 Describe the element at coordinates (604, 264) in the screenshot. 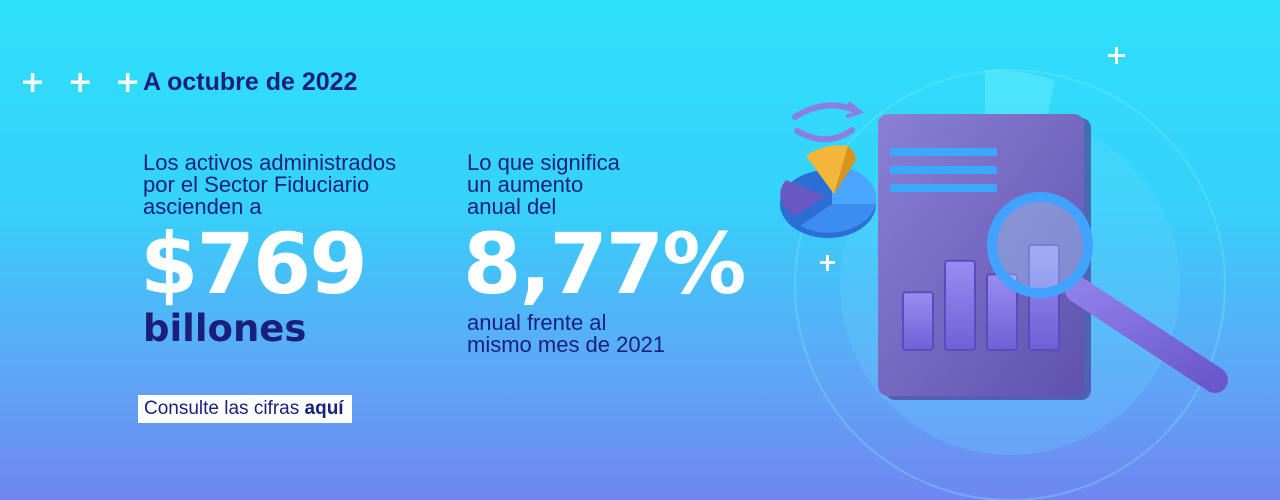

I see `growth-percent: 8,77%` at that location.